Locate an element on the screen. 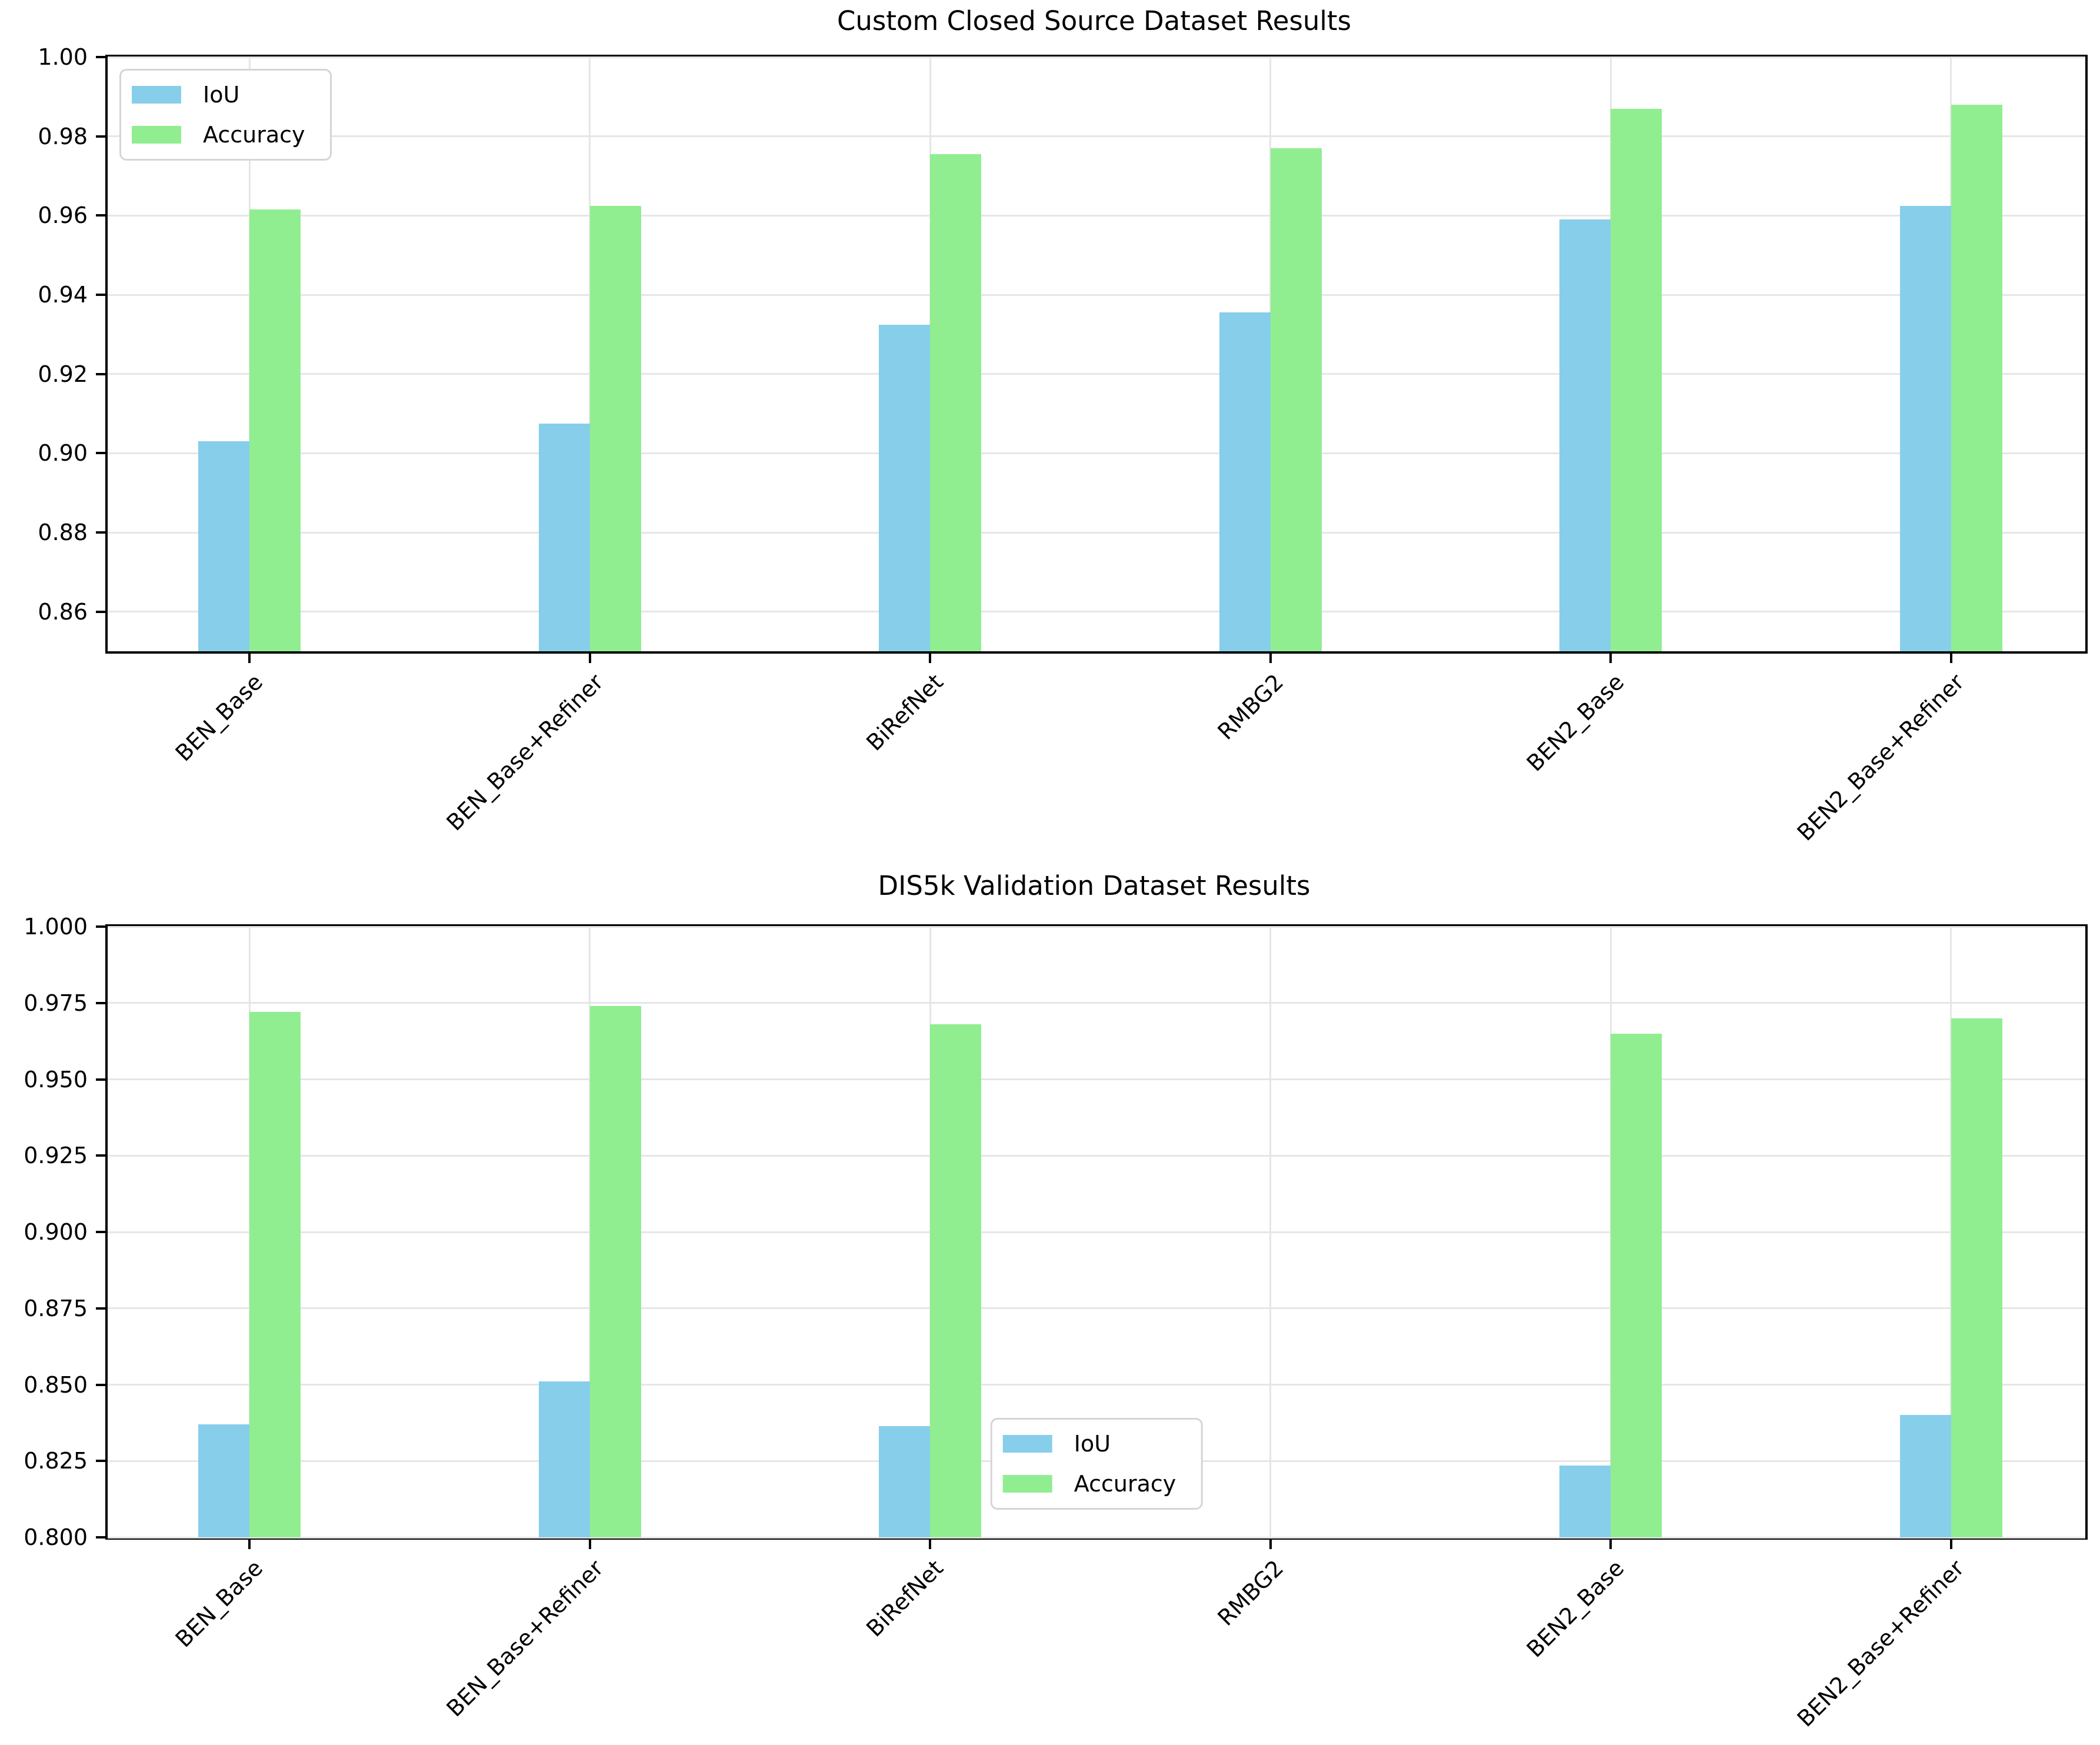  y-tick-label: 0.86 is located at coordinates (63, 611).